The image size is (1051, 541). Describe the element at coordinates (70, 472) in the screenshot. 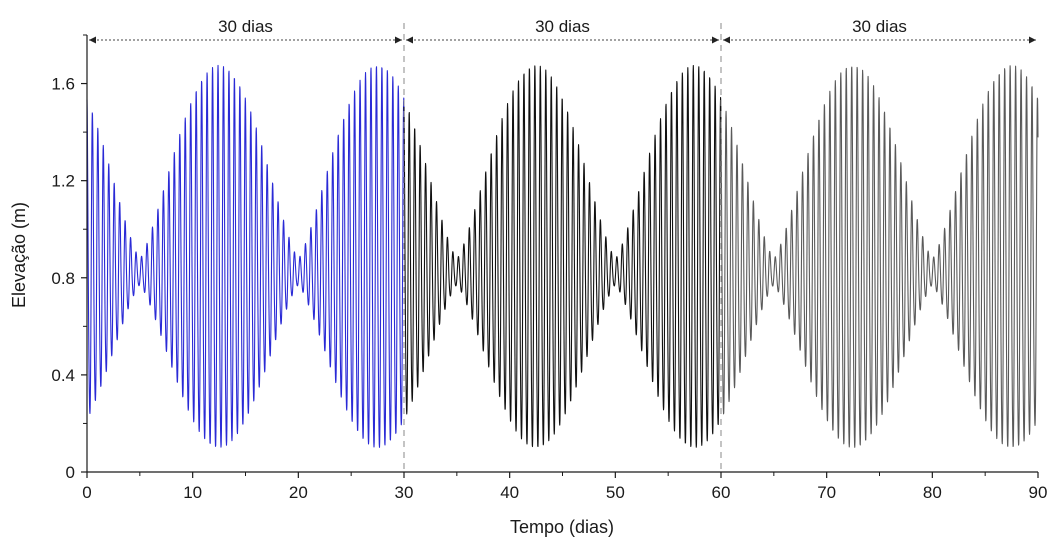

I see `y-tick-label: 0` at that location.